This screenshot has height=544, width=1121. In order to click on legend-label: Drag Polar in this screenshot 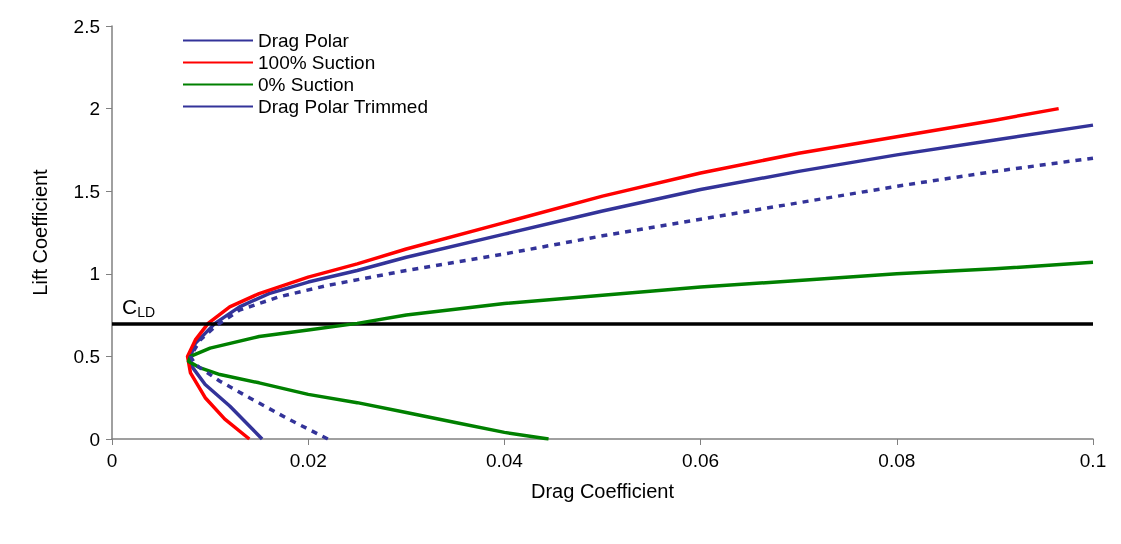, I will do `click(304, 40)`.